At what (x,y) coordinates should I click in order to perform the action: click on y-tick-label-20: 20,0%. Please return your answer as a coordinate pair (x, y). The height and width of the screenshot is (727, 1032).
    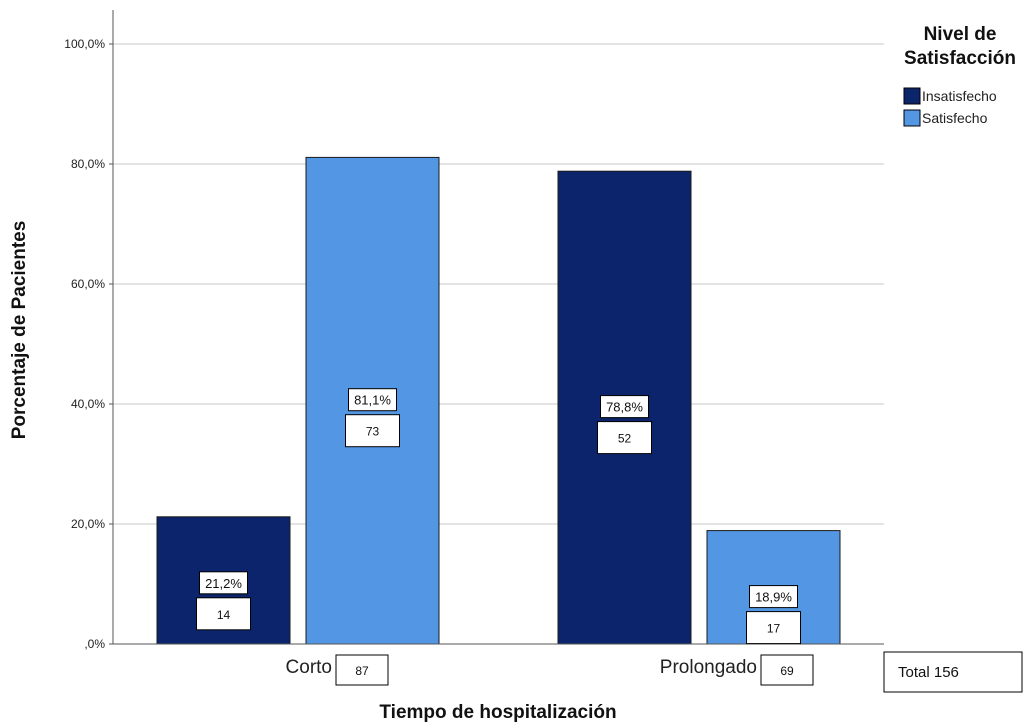
    Looking at the image, I should click on (88, 524).